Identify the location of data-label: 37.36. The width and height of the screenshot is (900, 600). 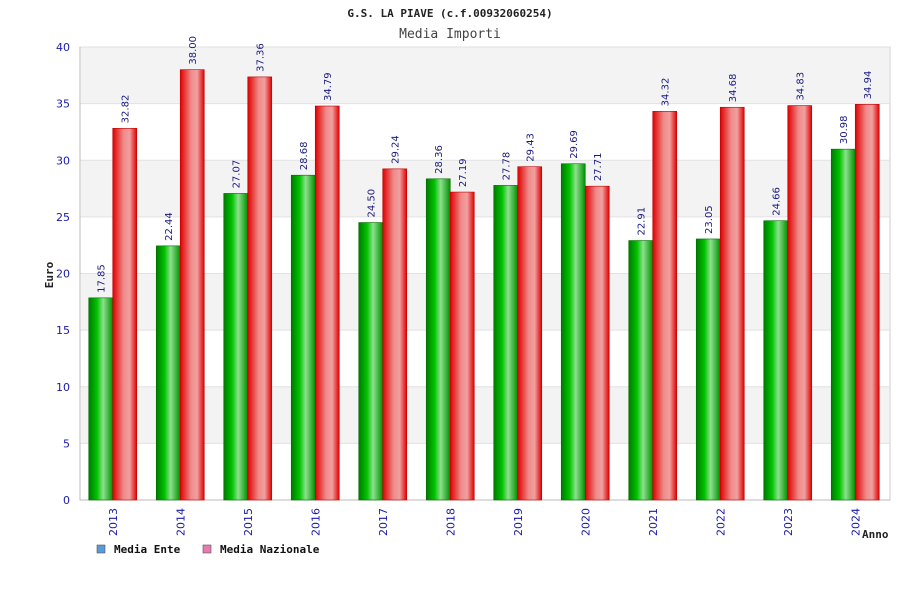
(261, 57).